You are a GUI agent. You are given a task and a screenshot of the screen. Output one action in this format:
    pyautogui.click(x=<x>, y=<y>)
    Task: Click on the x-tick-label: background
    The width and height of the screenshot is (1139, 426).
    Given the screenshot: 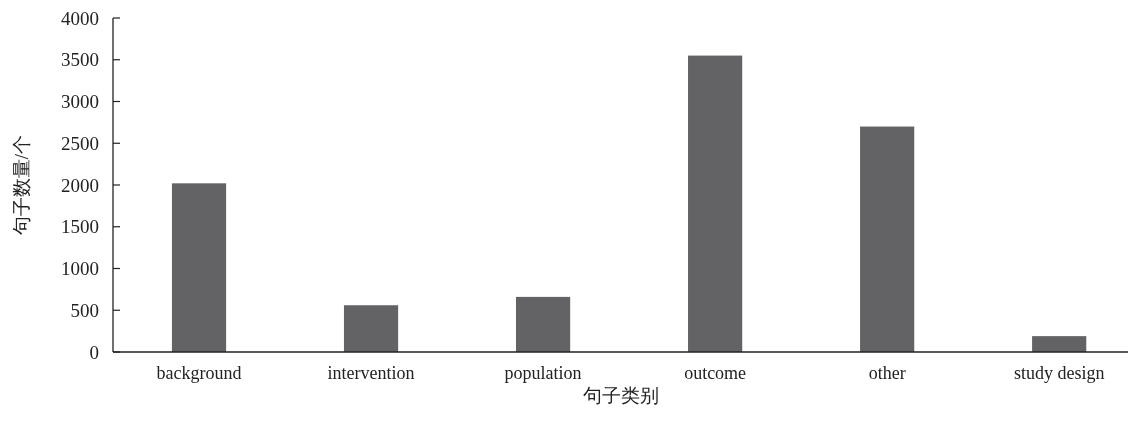 What is the action you would take?
    pyautogui.click(x=199, y=373)
    